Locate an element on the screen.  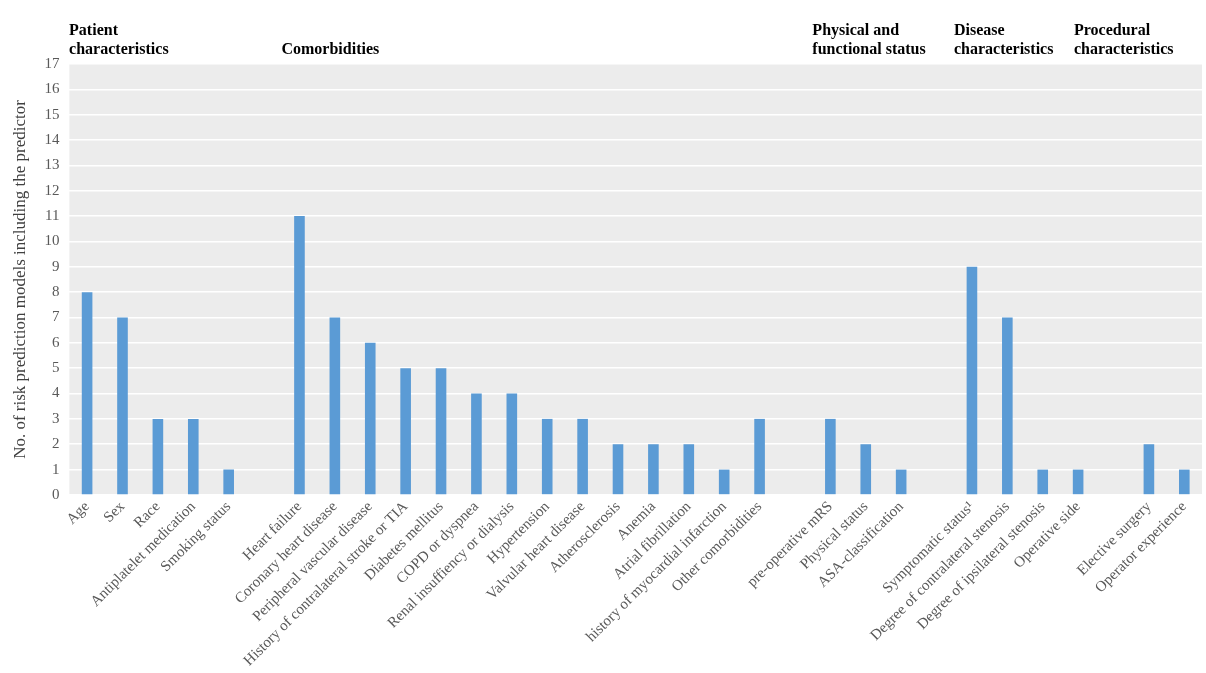
y-tick-label: 14 is located at coordinates (52, 138).